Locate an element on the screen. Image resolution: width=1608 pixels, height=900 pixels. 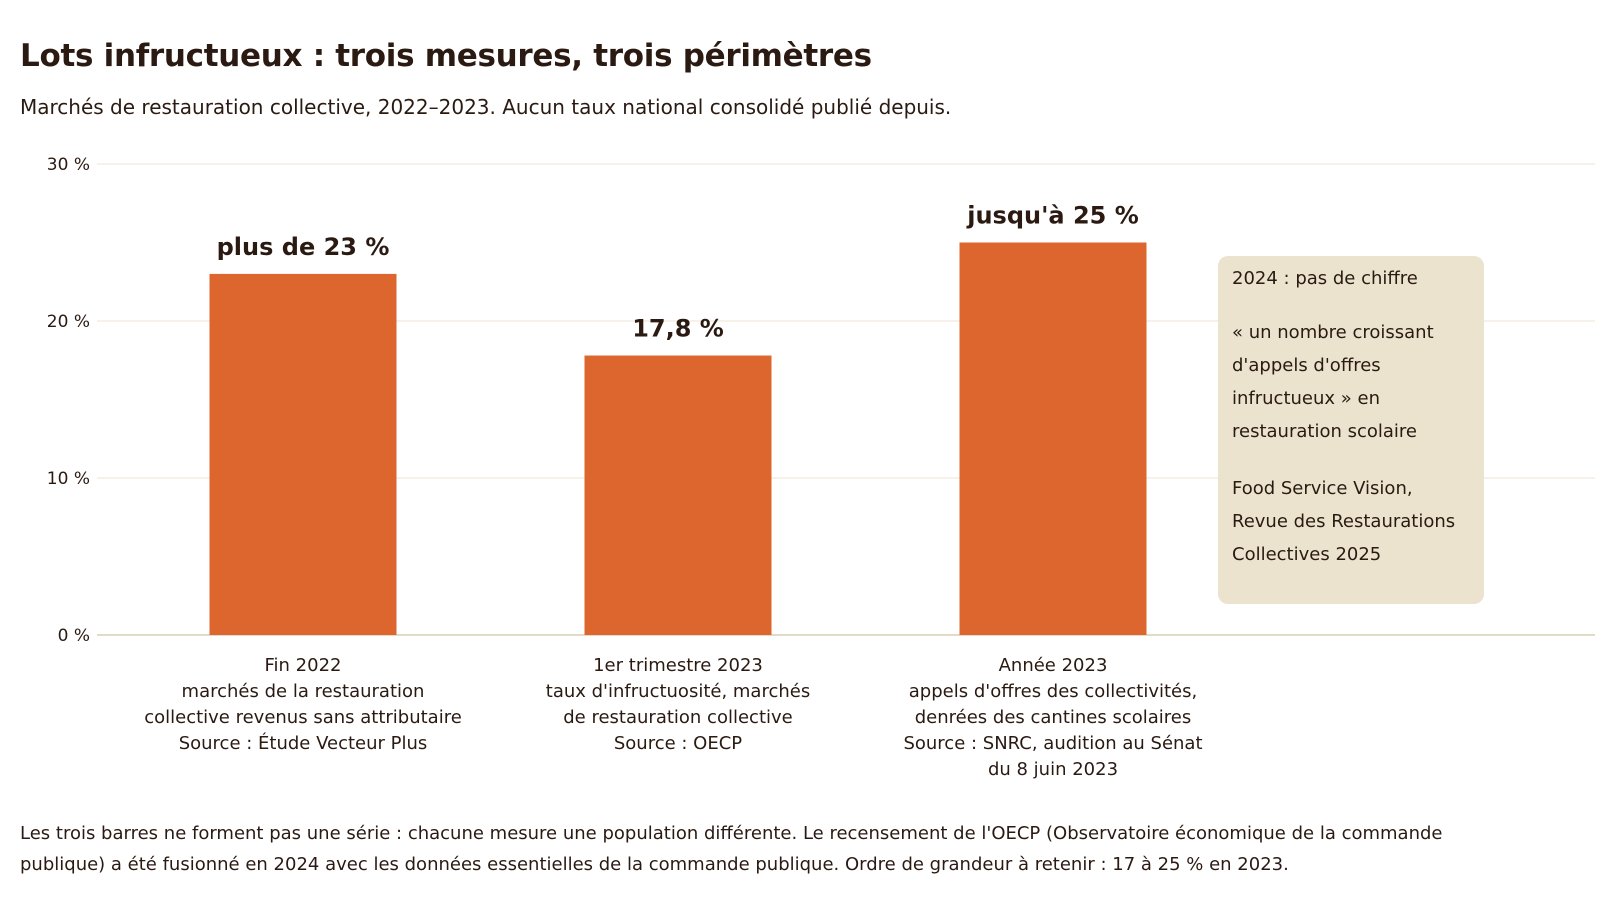
category-label-line: Source : SNRC, audition au Sénat is located at coordinates (1053, 743).